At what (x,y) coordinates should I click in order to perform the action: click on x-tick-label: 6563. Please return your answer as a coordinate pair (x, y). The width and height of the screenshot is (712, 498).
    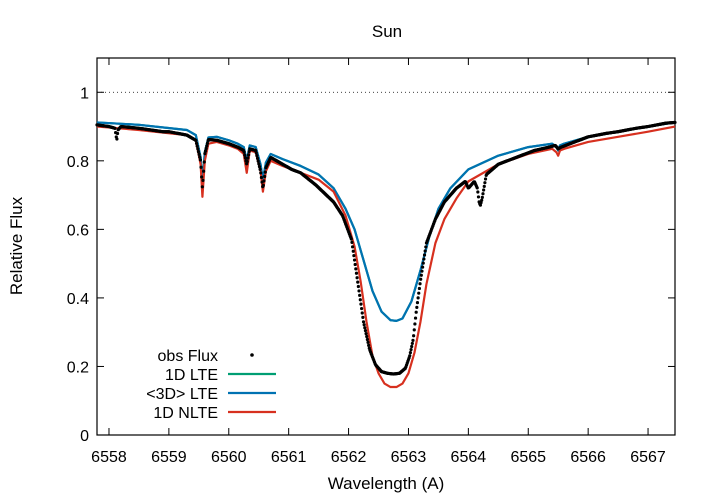
    Looking at the image, I should click on (409, 457).